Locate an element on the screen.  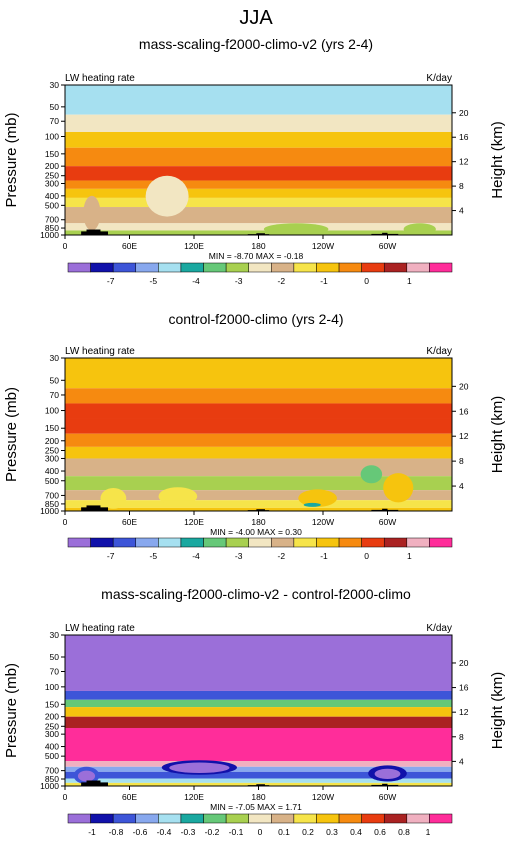
y-tick-label: 200 is located at coordinates (52, 166).